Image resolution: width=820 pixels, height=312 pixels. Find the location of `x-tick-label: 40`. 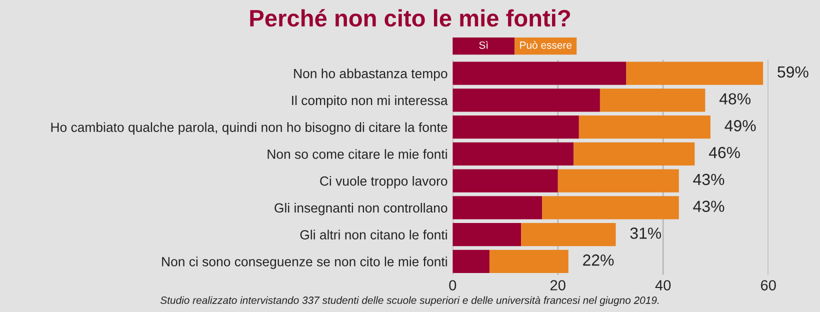

x-tick-label: 40 is located at coordinates (663, 285).